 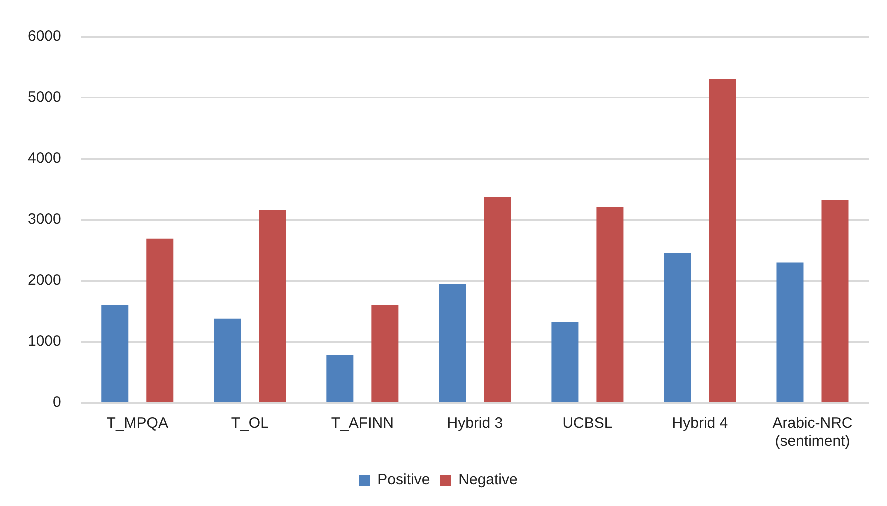 What do you see at coordinates (137, 423) in the screenshot?
I see `x-tick-label: T_MPQA` at bounding box center [137, 423].